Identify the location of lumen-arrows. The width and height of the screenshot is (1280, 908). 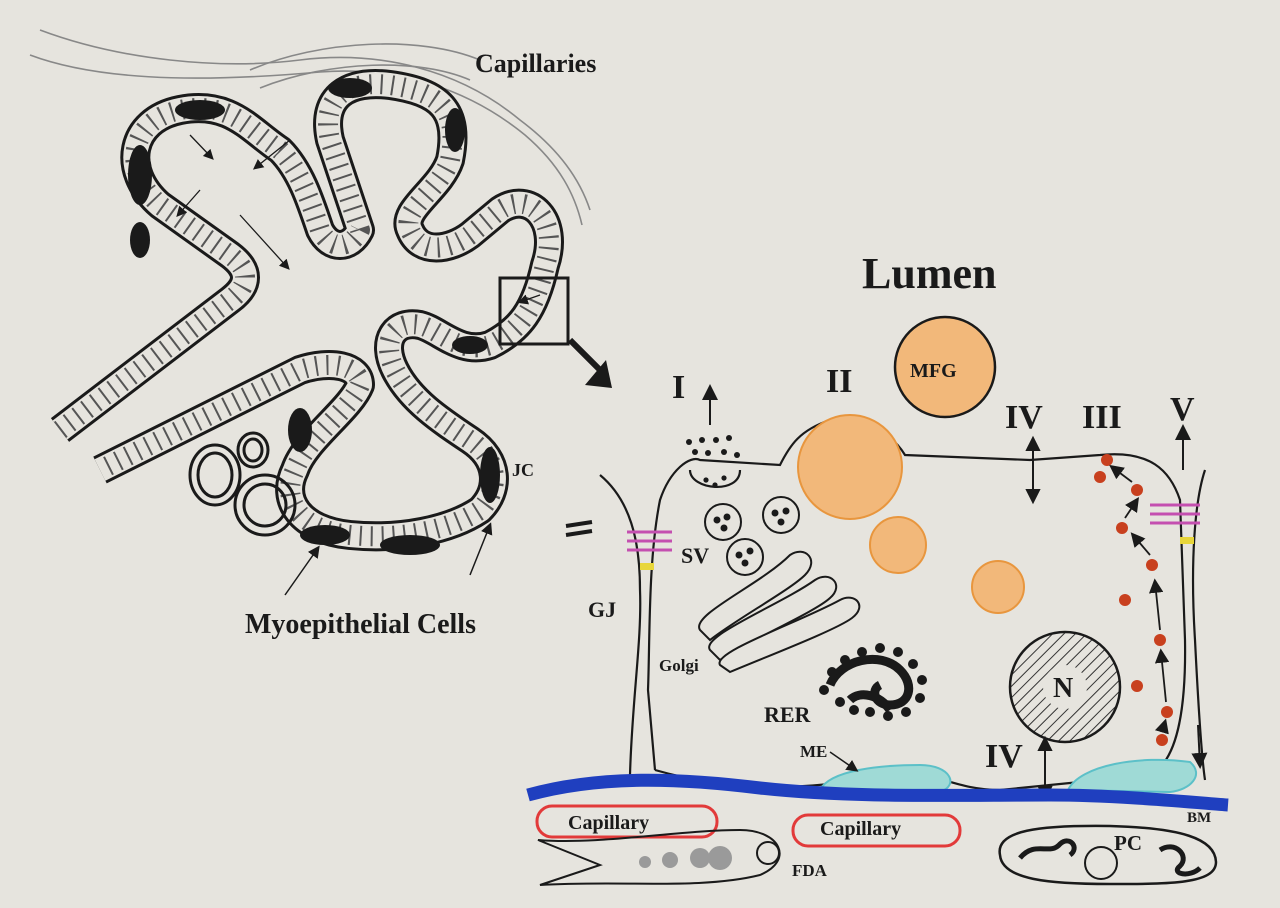
(358, 219).